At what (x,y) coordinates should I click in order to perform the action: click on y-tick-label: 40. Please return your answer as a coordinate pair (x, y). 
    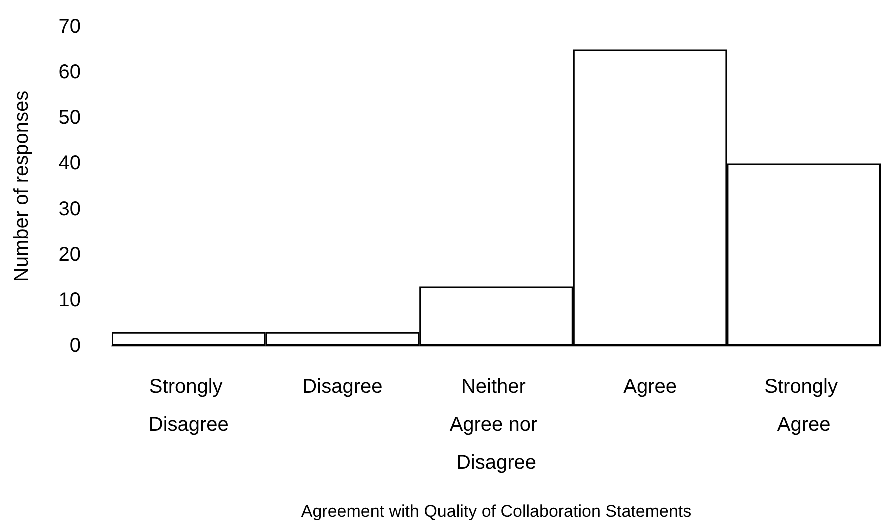
    Looking at the image, I should click on (69, 163).